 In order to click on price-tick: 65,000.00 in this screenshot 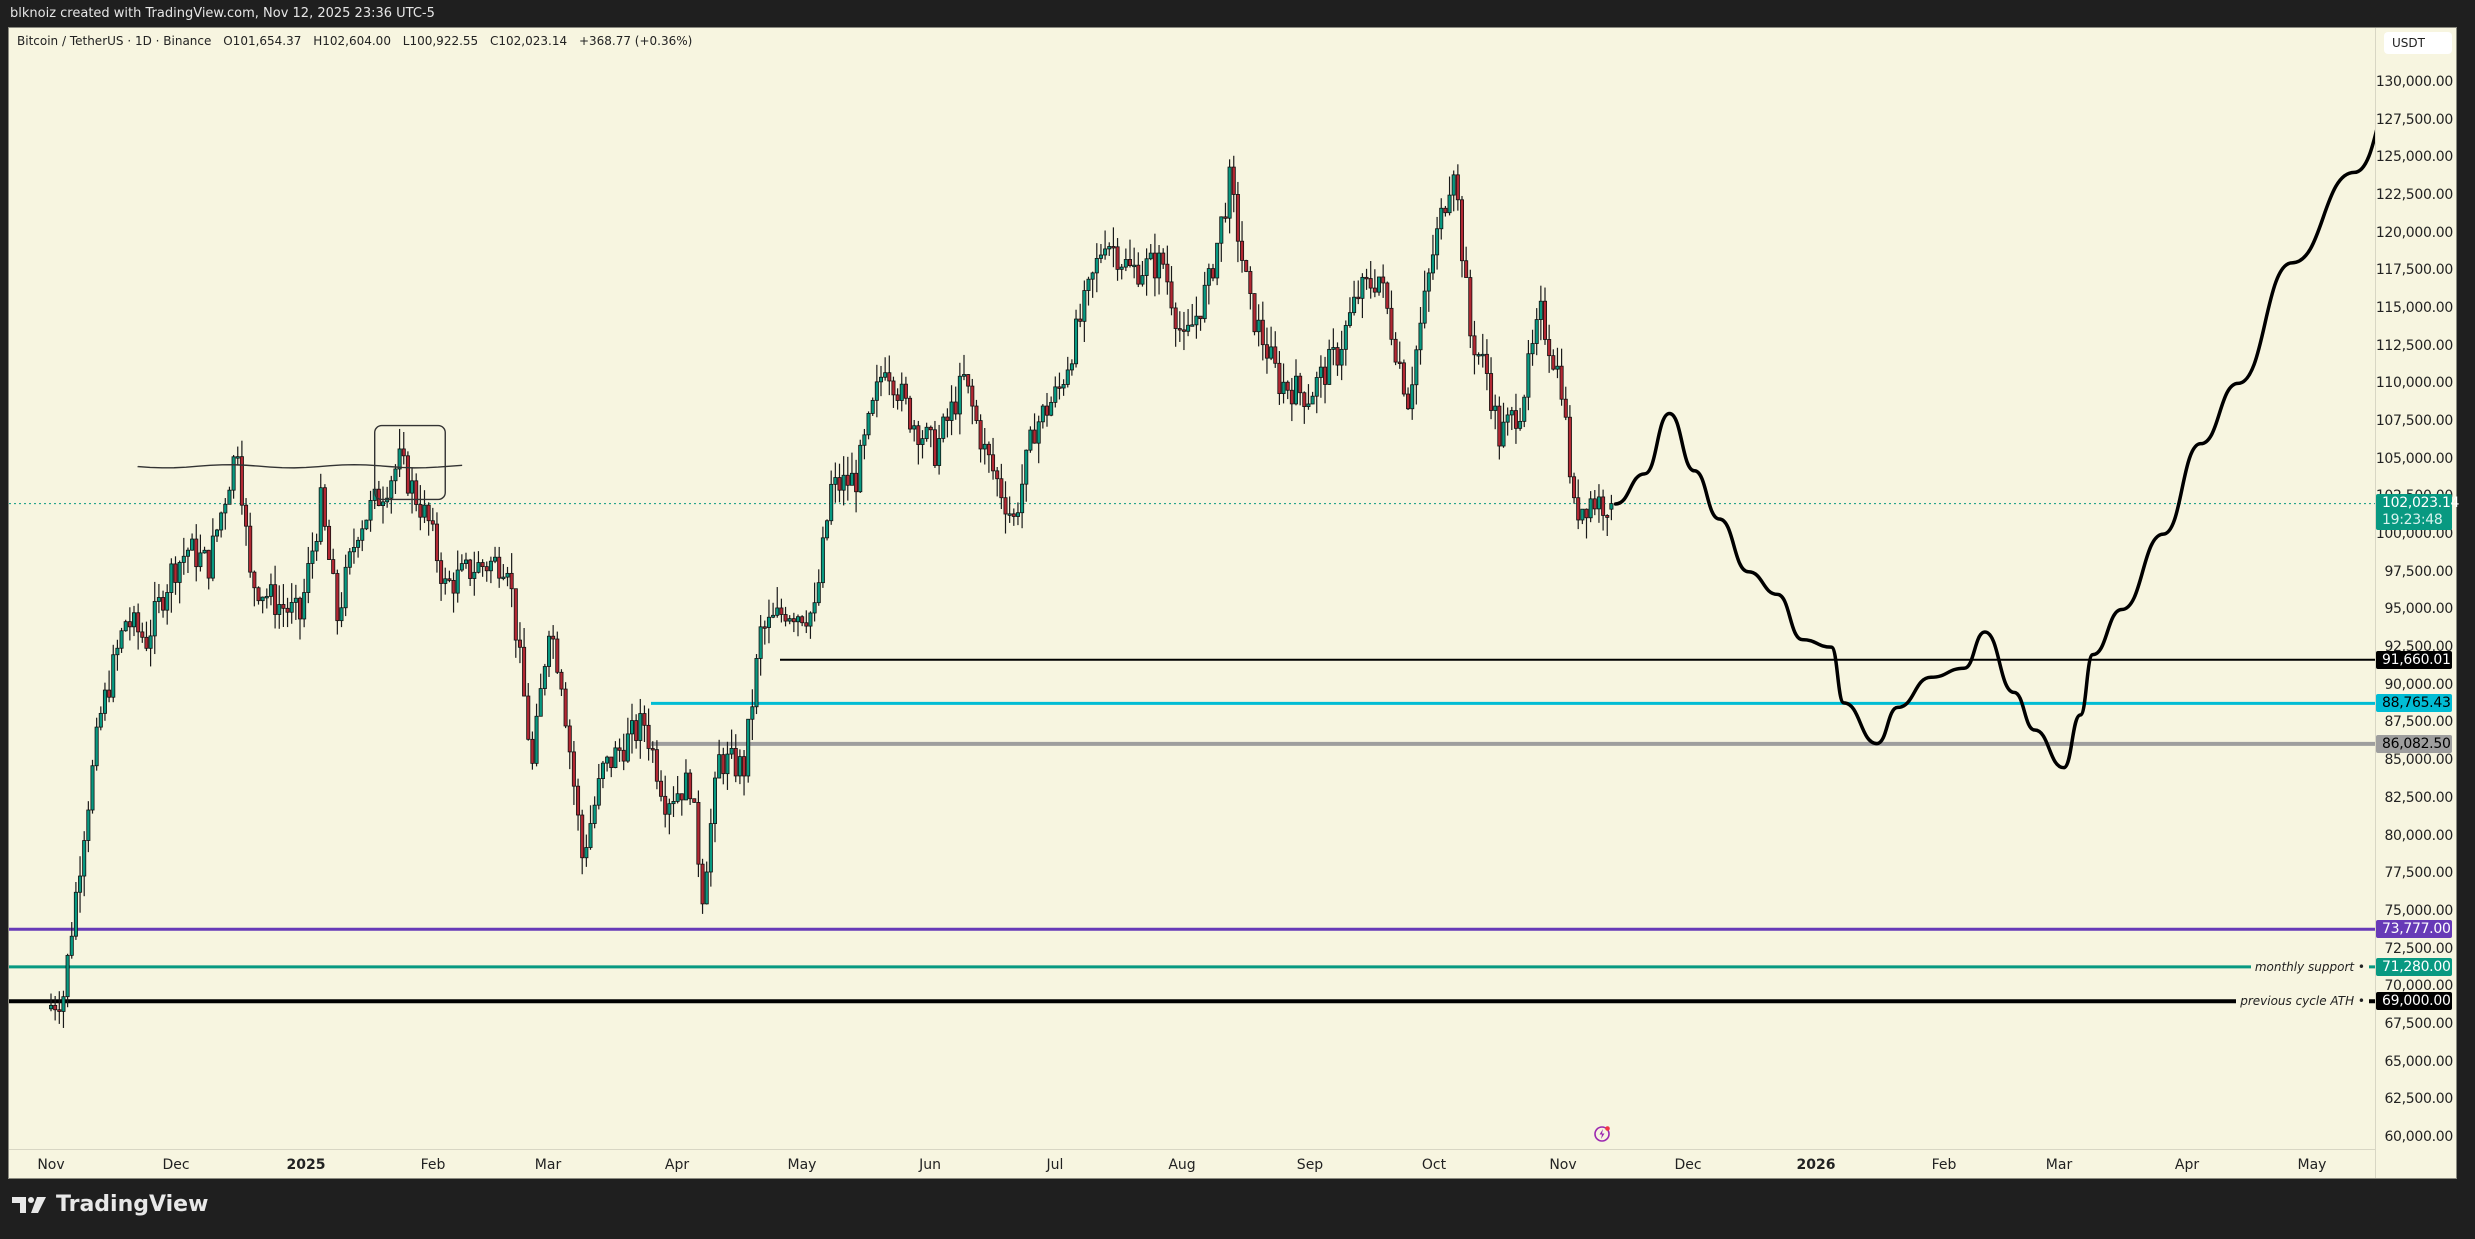, I will do `click(2418, 1061)`.